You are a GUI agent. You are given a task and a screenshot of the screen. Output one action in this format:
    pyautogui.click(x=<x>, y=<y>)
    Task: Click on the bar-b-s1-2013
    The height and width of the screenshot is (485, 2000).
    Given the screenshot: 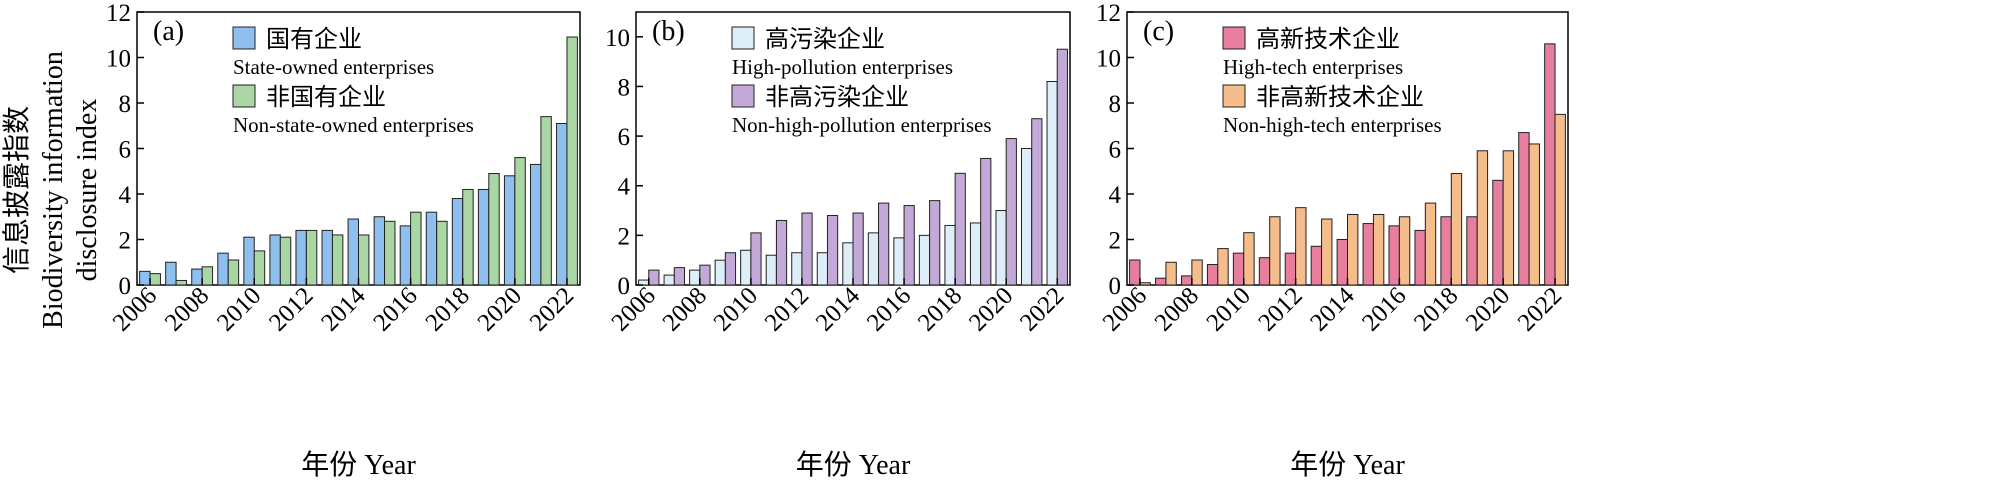 What is the action you would take?
    pyautogui.click(x=822, y=269)
    